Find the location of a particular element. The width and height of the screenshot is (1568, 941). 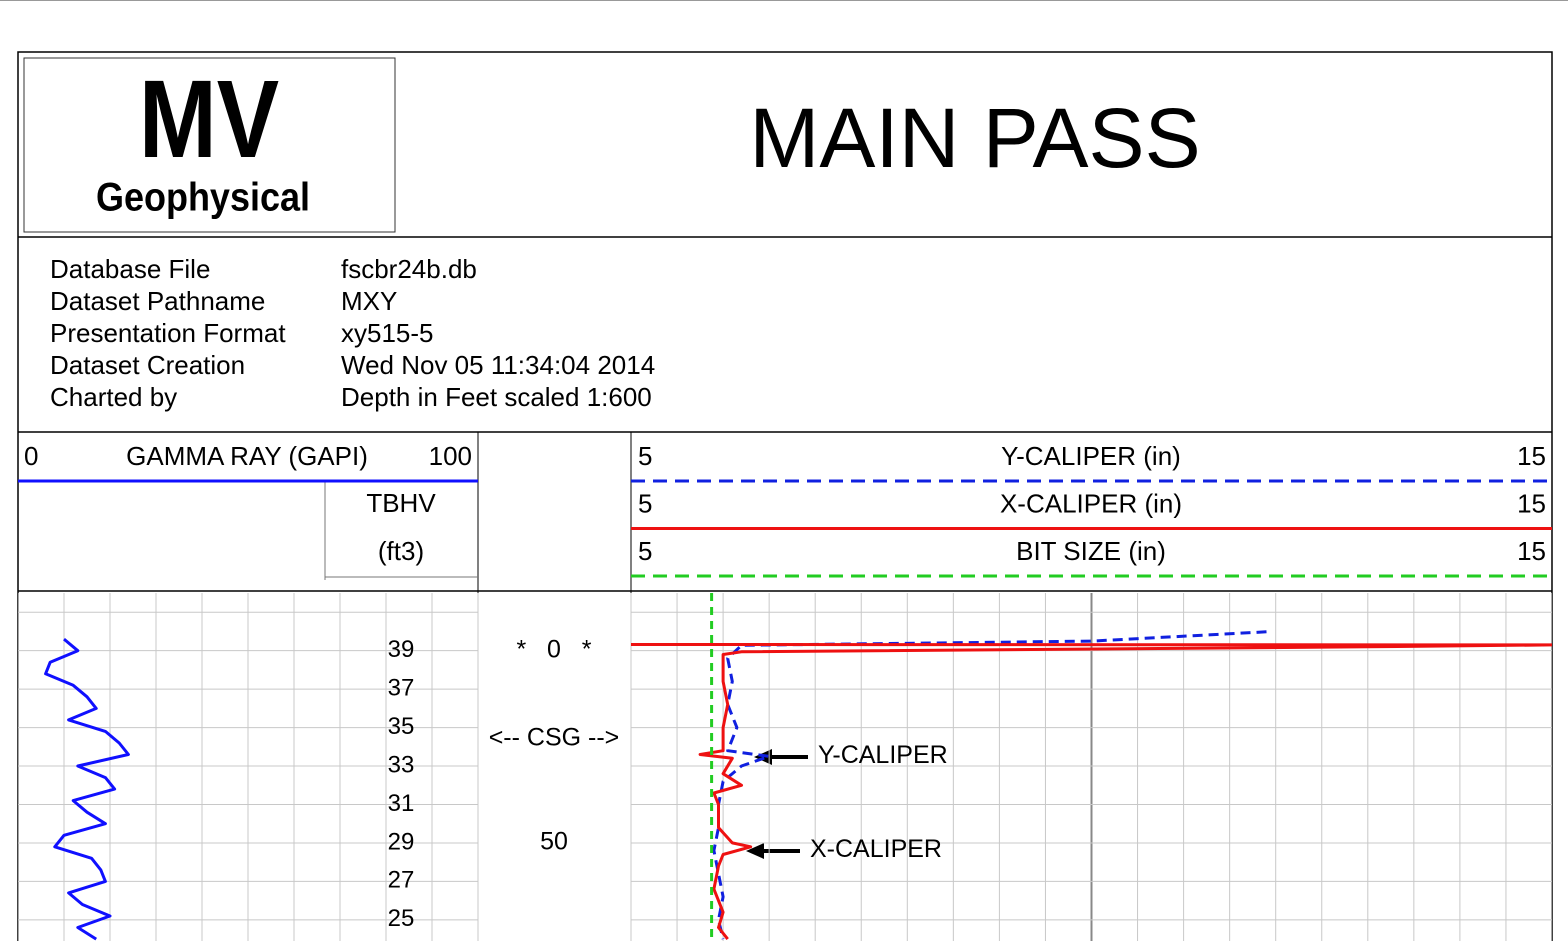

tbhv-label: 31 is located at coordinates (401, 803).